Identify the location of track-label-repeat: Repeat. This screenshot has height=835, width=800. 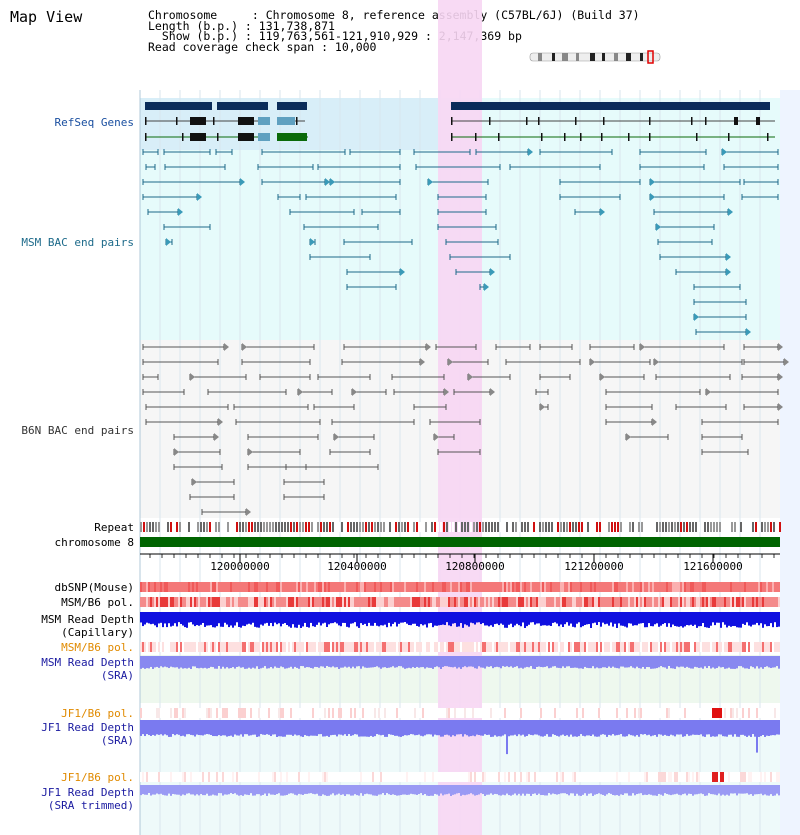
(114, 527).